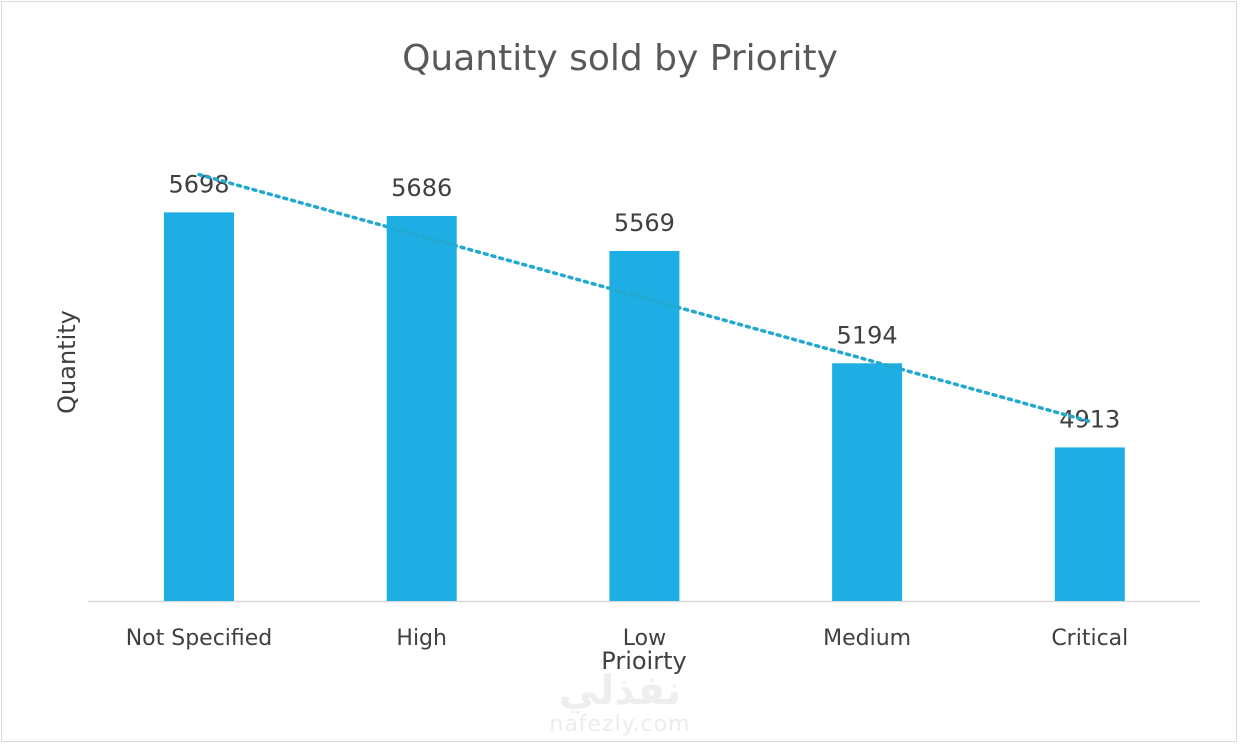 The width and height of the screenshot is (1240, 745). Describe the element at coordinates (421, 188) in the screenshot. I see `data-label: 5686` at that location.